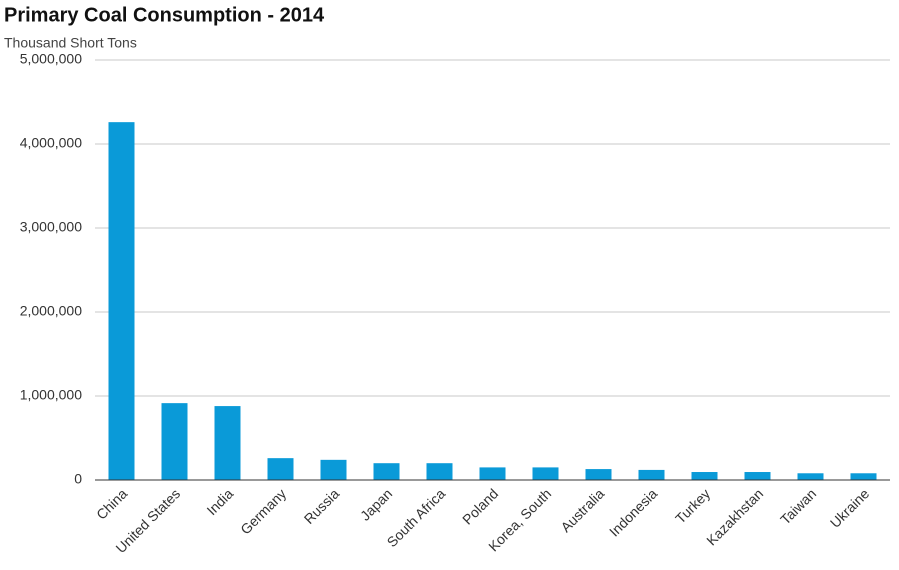  Describe the element at coordinates (51, 395) in the screenshot. I see `y-tick-label: 1,000,000` at that location.